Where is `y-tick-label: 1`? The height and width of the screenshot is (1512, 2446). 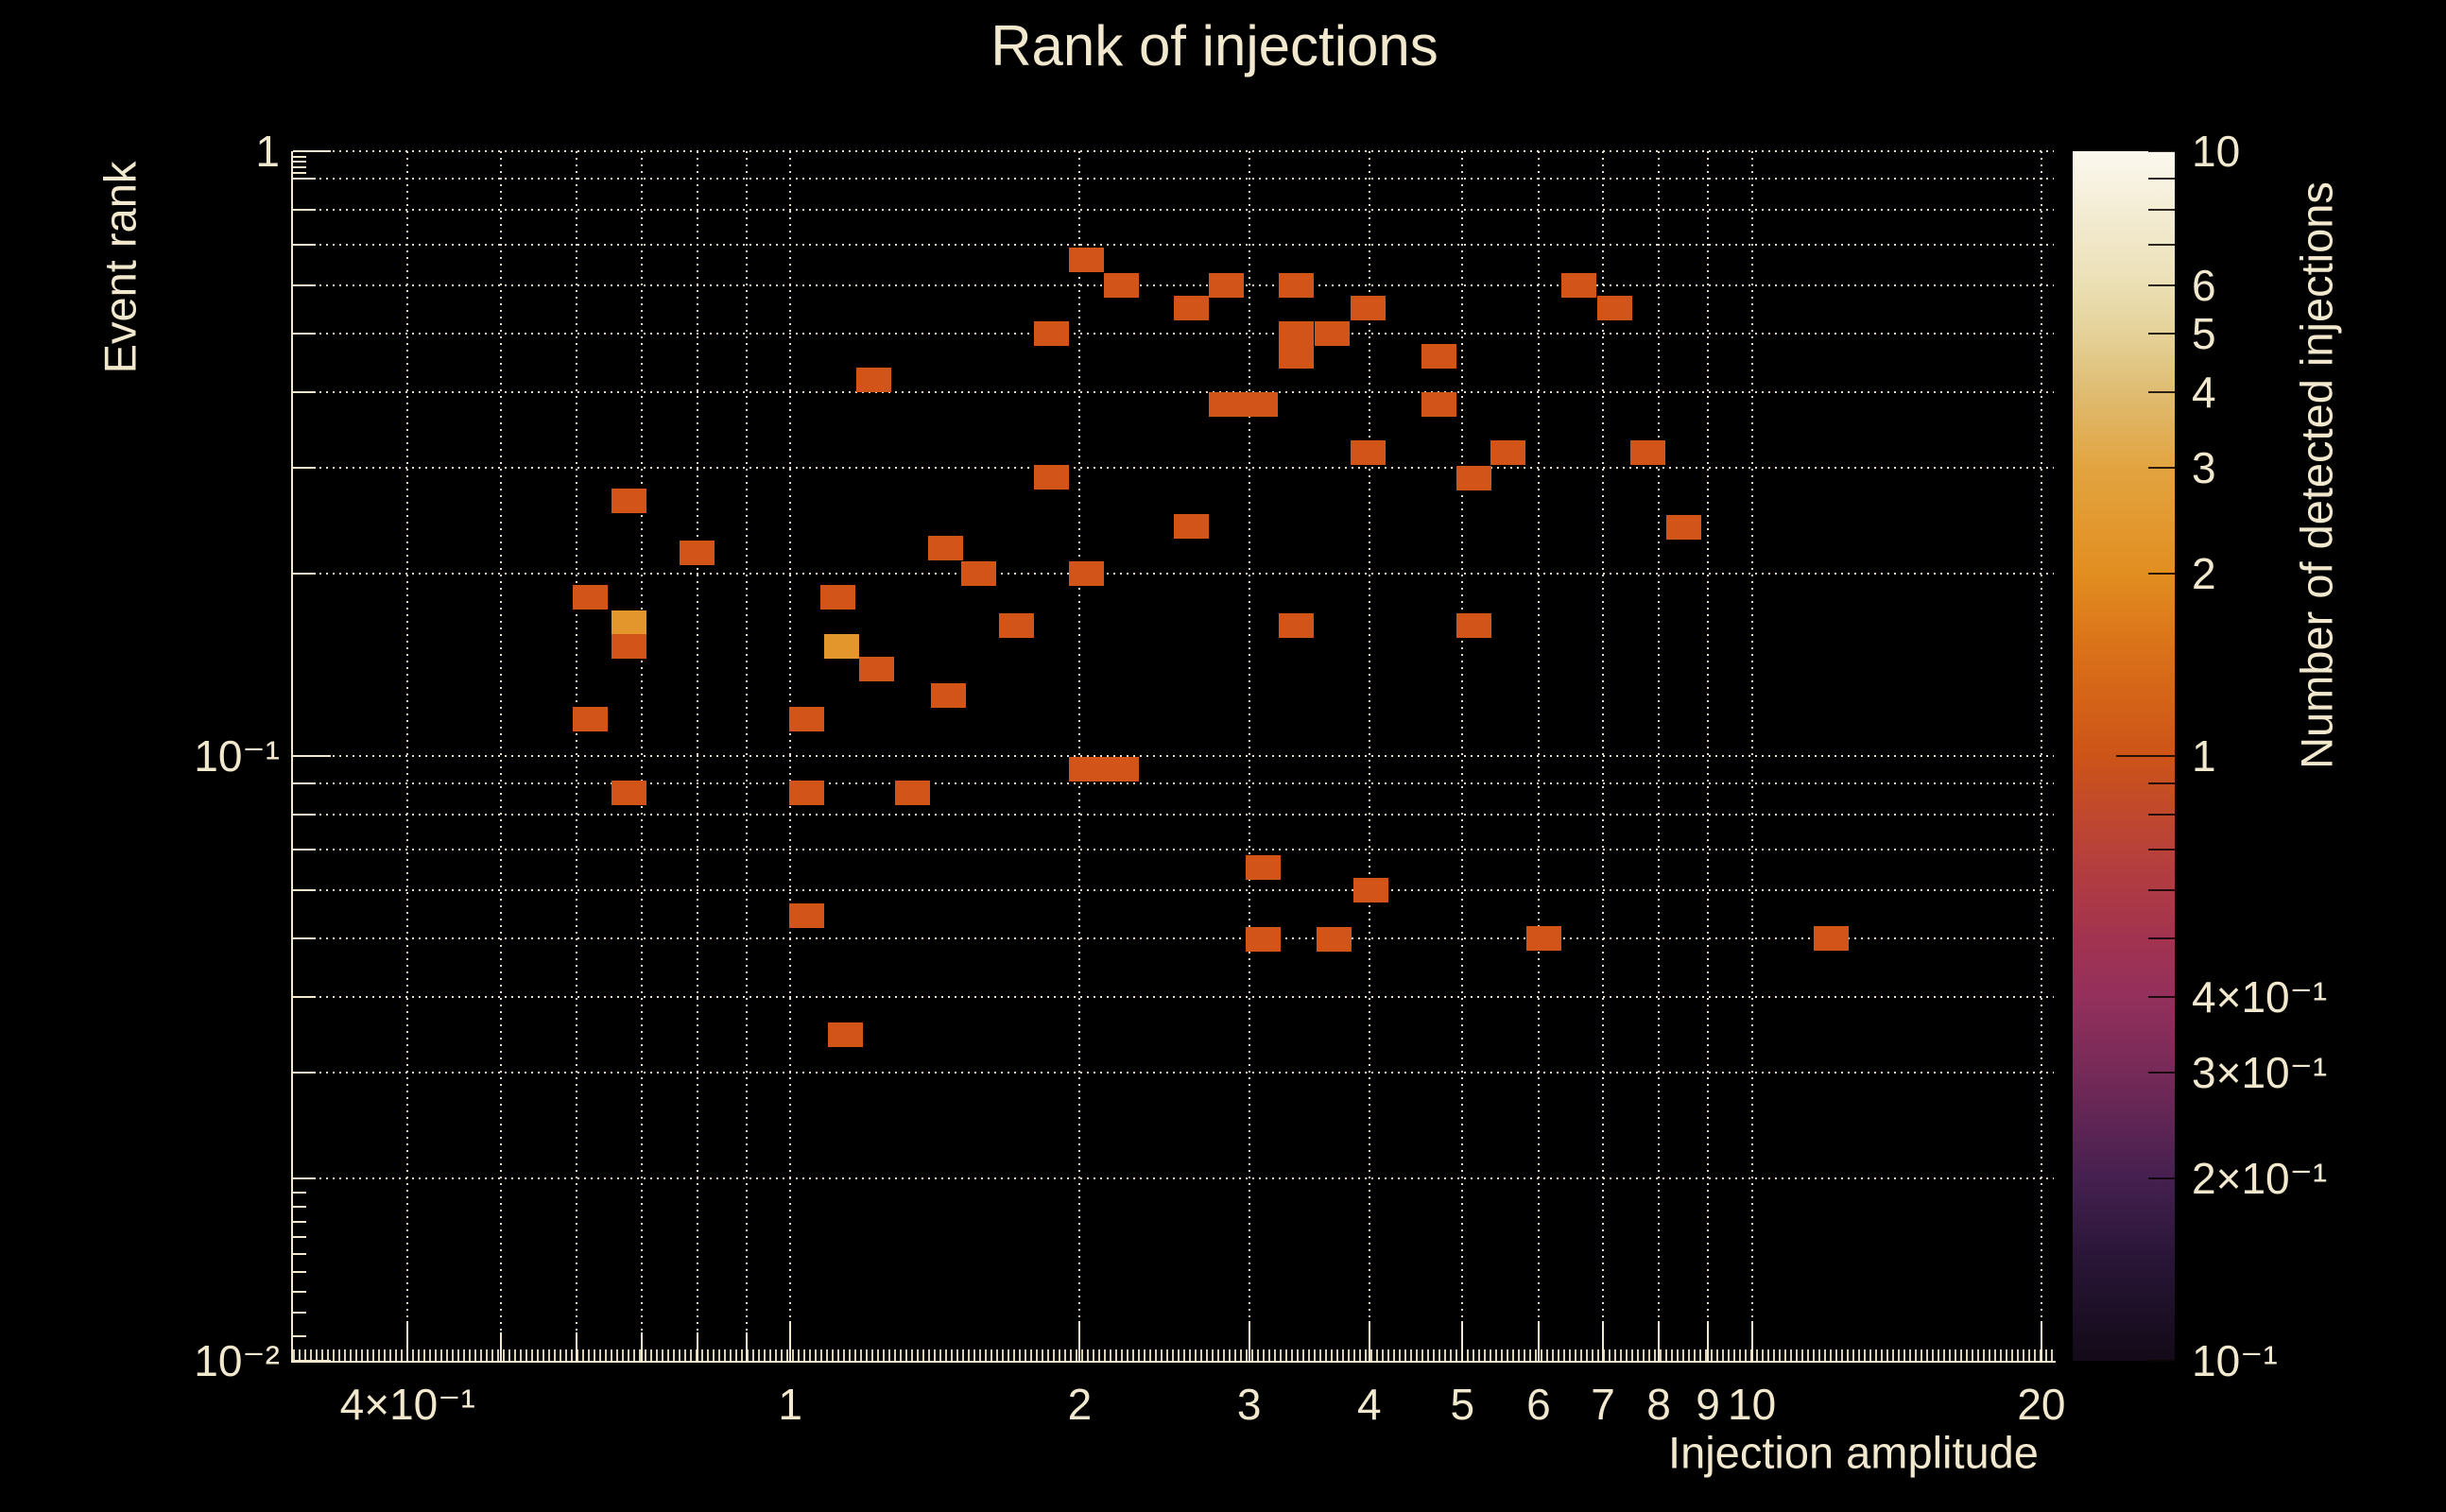
y-tick-label: 1 is located at coordinates (267, 151).